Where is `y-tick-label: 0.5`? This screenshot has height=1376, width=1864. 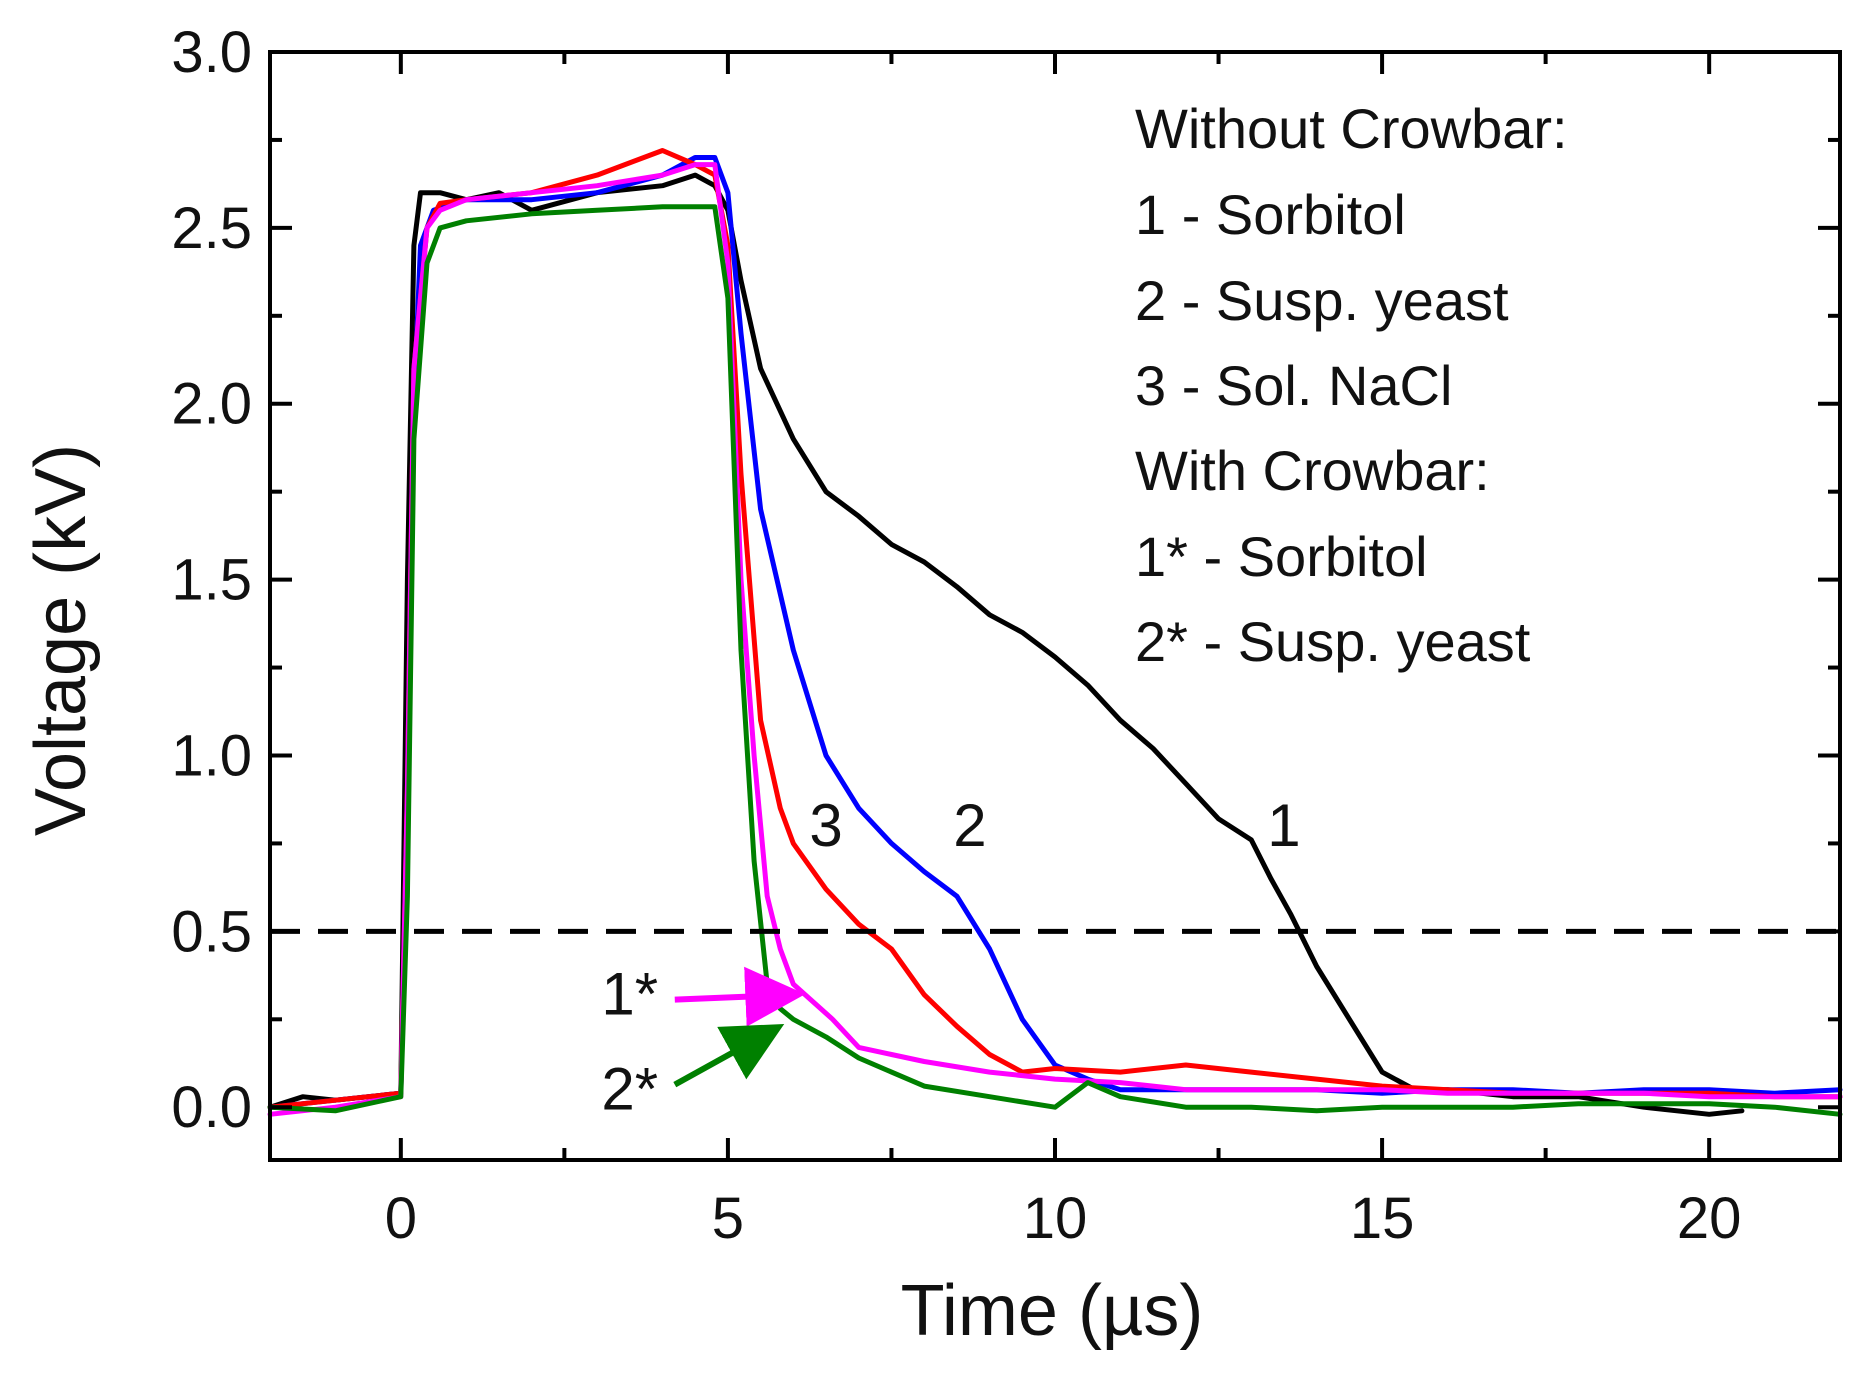
y-tick-label: 0.5 is located at coordinates (211, 931).